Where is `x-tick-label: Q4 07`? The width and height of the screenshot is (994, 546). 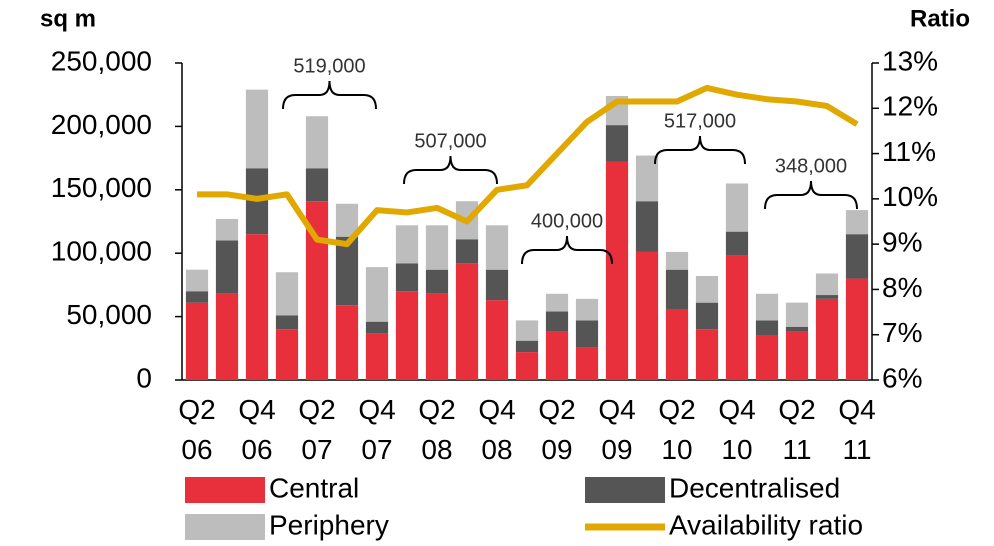 x-tick-label: Q4 07 is located at coordinates (376, 429).